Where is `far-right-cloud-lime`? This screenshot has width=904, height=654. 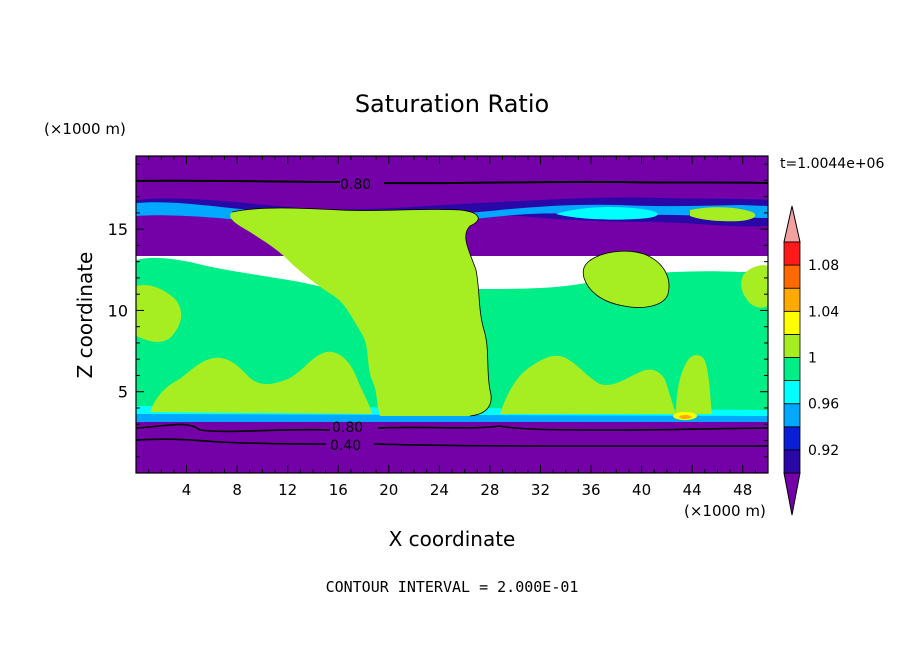
far-right-cloud-lime is located at coordinates (754, 286).